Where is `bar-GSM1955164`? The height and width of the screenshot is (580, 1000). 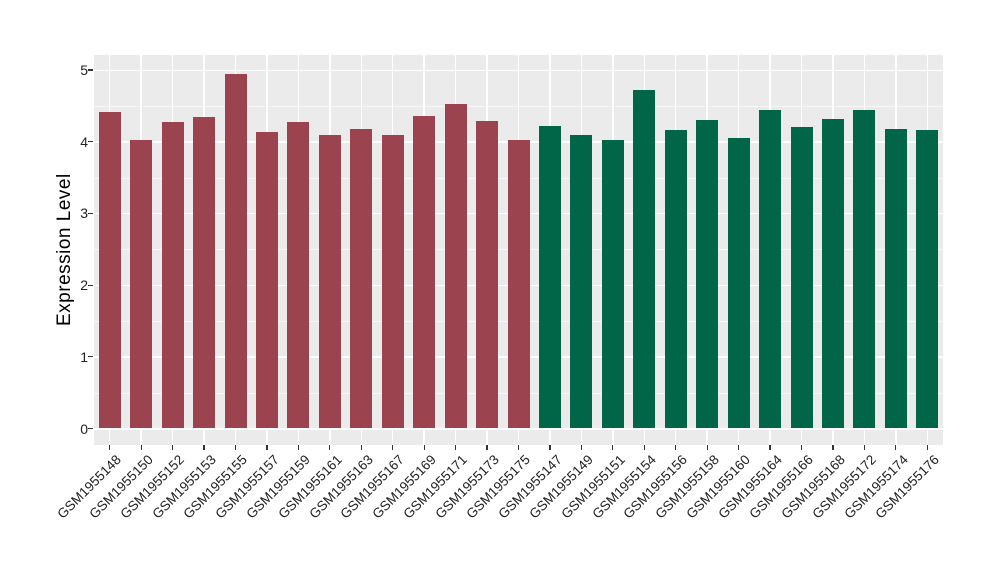
bar-GSM1955164 is located at coordinates (770, 269).